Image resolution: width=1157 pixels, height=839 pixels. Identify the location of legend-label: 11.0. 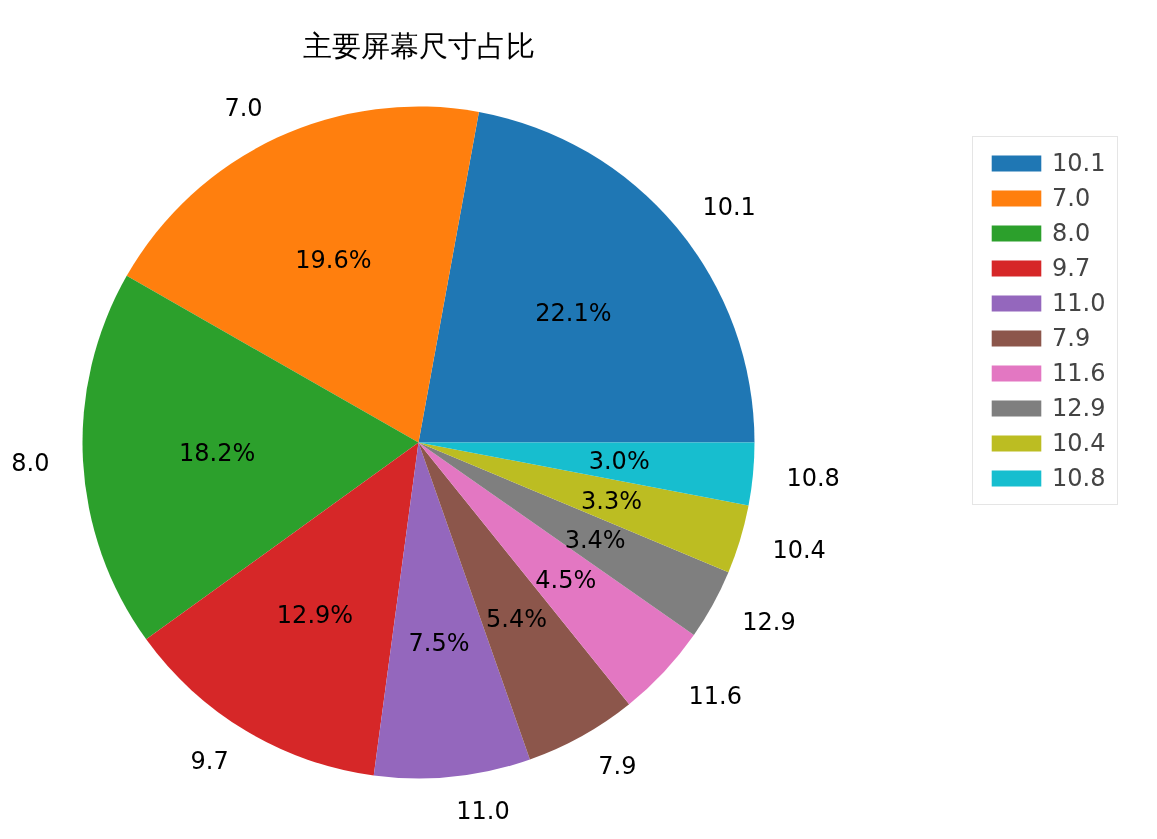
(1079, 303).